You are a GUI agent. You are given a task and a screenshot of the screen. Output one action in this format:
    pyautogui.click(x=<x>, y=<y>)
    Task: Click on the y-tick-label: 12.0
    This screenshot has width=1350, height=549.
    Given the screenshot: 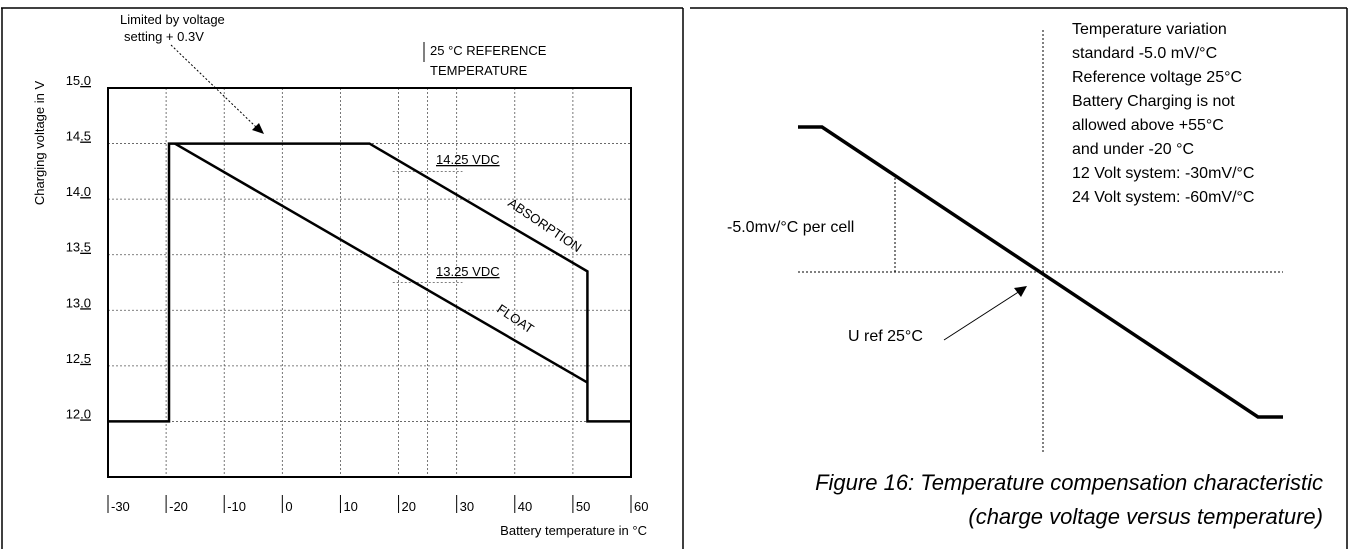 What is the action you would take?
    pyautogui.click(x=78, y=413)
    